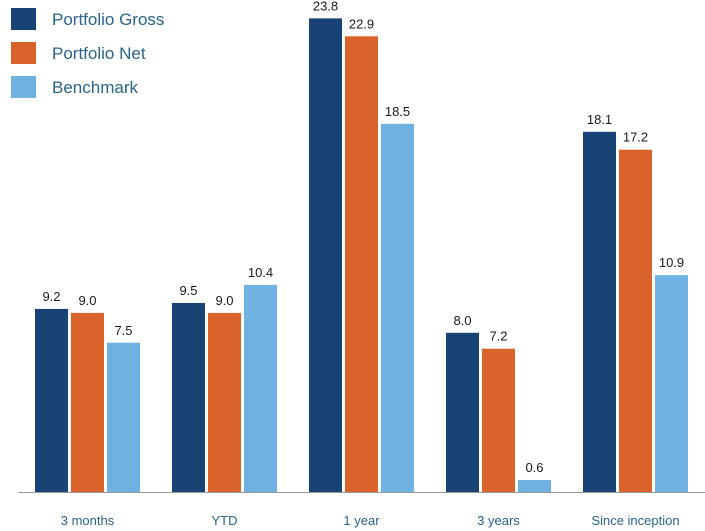 The width and height of the screenshot is (705, 531). Describe the element at coordinates (462, 412) in the screenshot. I see `bar-portfolio-gross-3-years` at that location.